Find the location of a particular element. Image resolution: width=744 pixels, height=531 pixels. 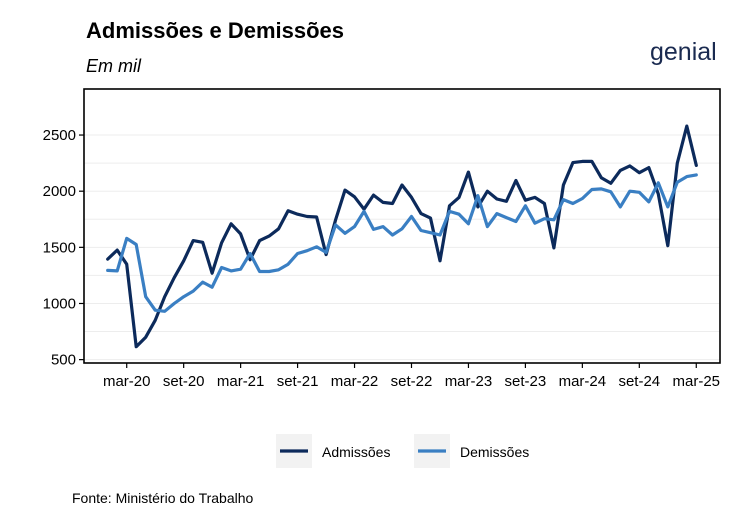

source-note: Fonte: Ministério do Trabalho is located at coordinates (163, 498).